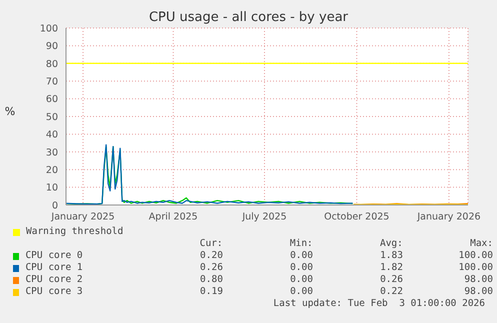 The image size is (497, 323). I want to click on x-tick-label: April 2025, so click(173, 217).